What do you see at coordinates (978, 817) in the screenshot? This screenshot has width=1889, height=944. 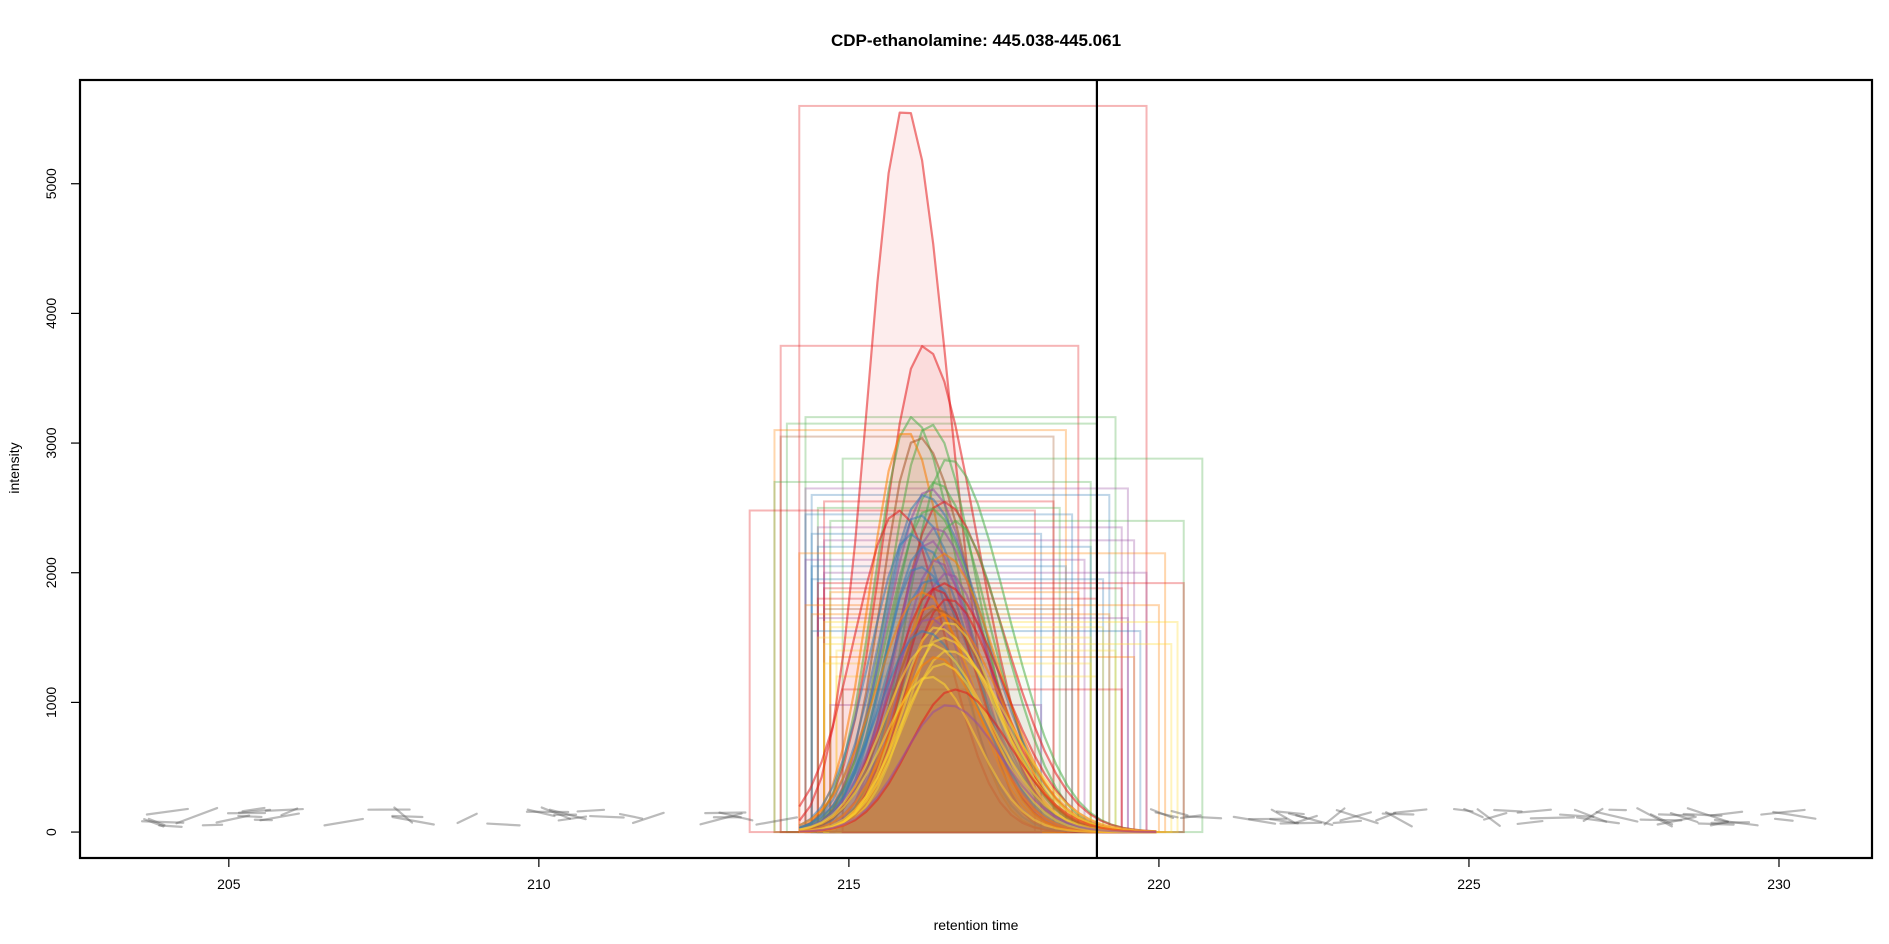 I see `noise-layer` at bounding box center [978, 817].